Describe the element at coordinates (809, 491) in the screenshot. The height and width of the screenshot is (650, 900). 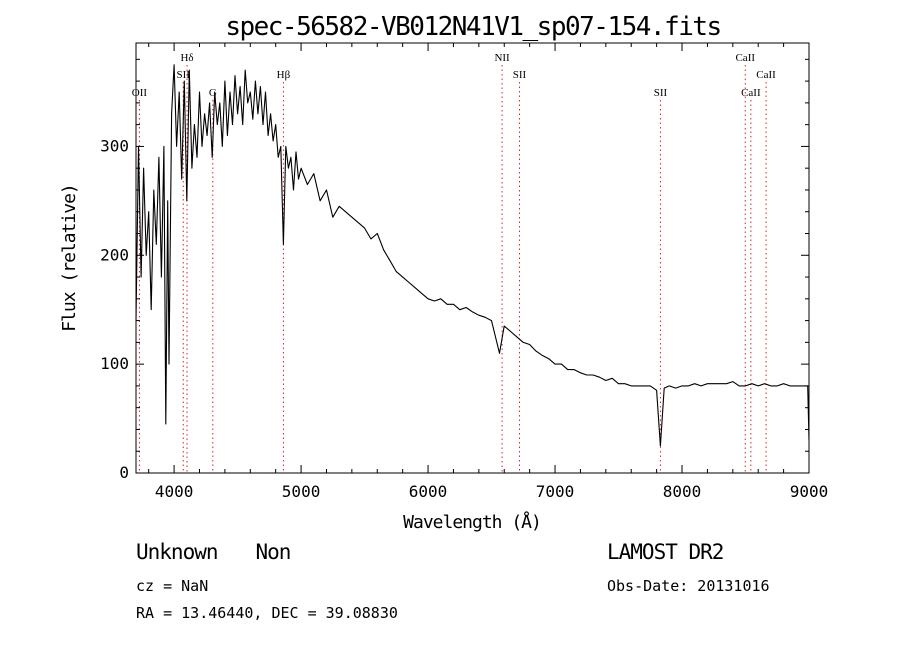
I see `x-tick-label: 9000` at that location.